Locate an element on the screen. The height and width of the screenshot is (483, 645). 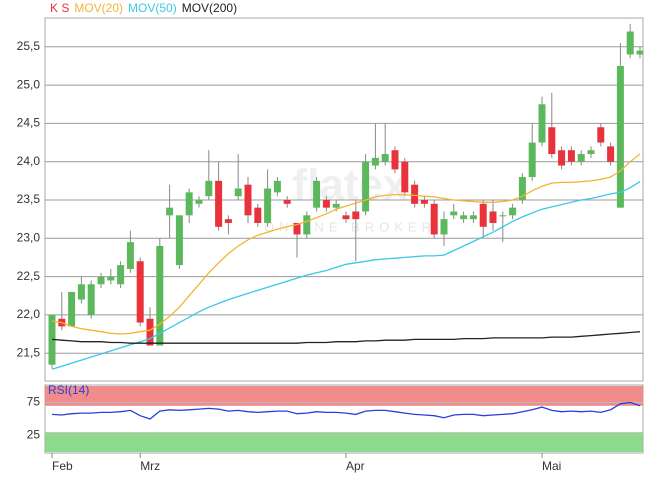
y-tick-label: 23,0 is located at coordinates (29, 237).